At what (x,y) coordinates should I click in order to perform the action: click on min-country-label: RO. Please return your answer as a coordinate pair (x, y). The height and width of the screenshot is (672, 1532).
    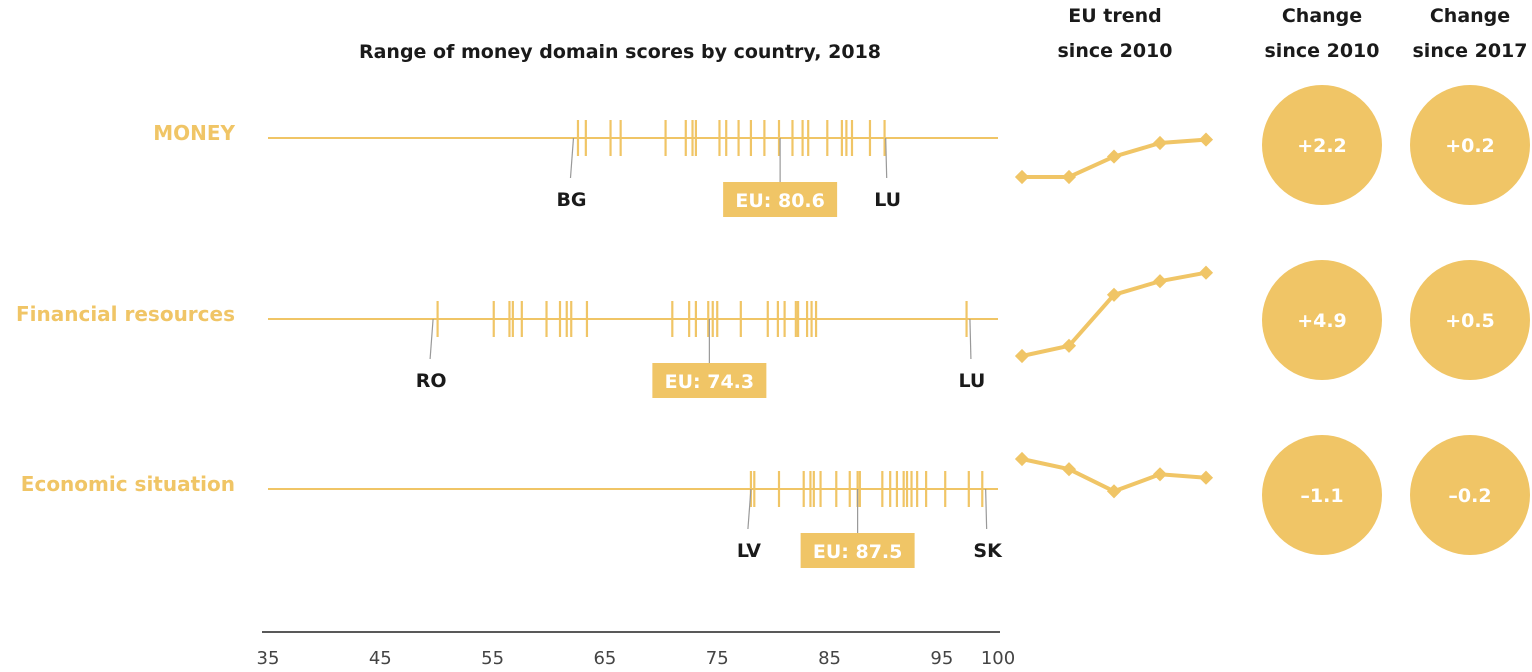
    Looking at the image, I should click on (431, 381).